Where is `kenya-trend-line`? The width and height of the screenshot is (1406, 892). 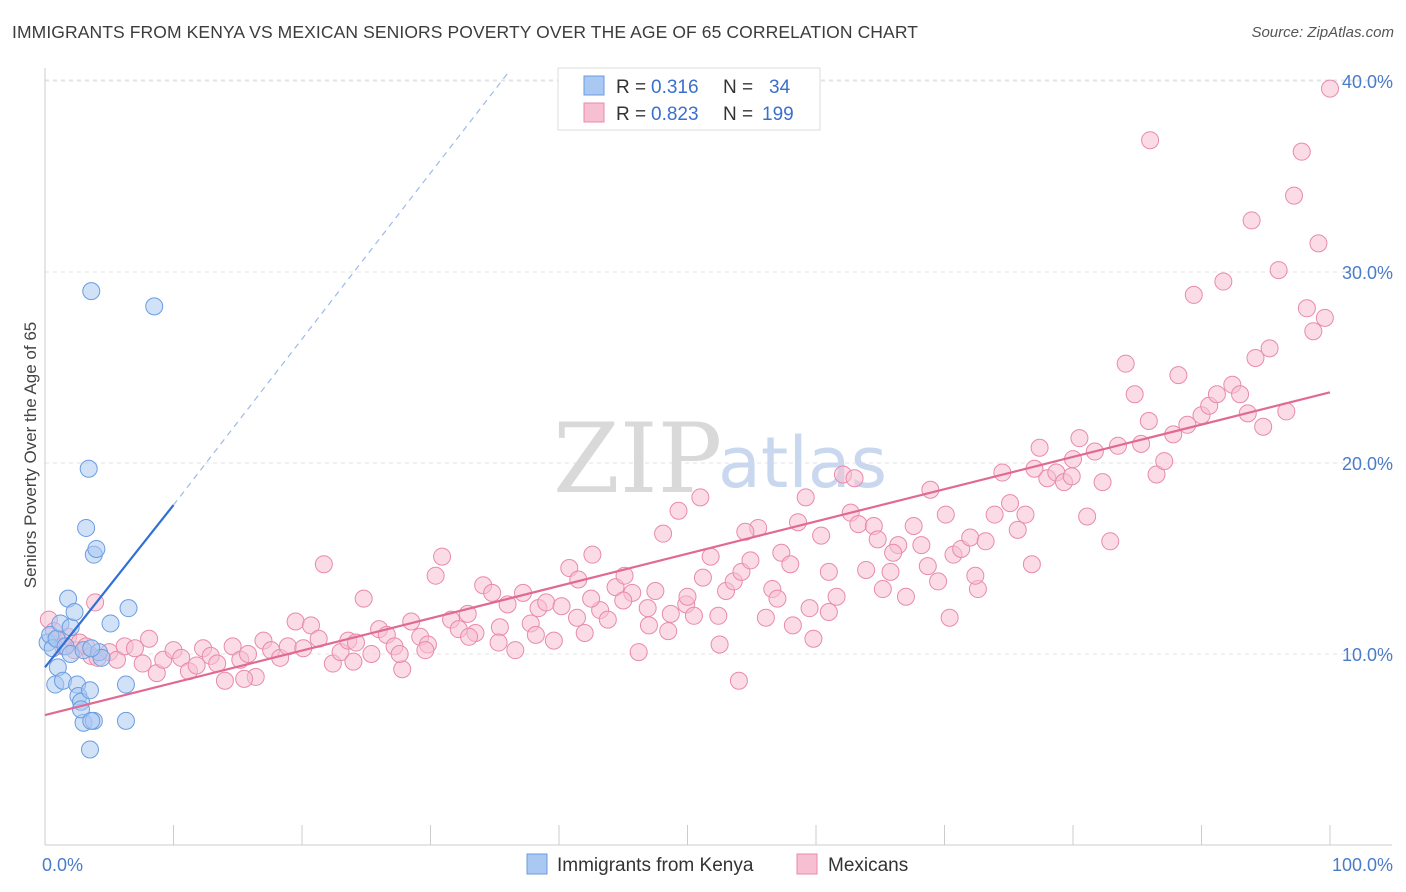 kenya-trend-line is located at coordinates (109, 586).